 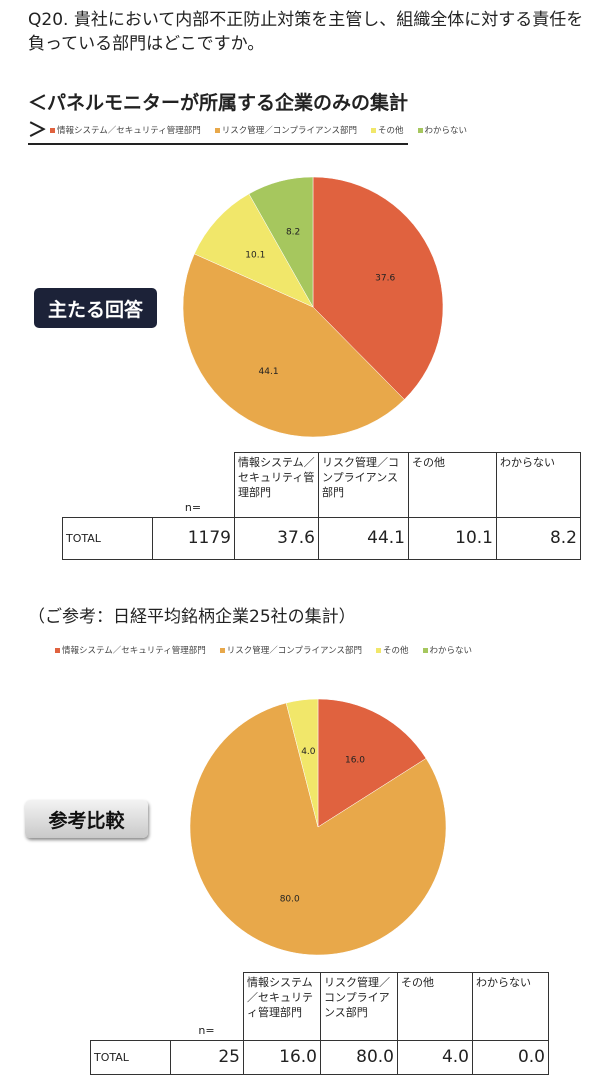 What do you see at coordinates (192, 617) in the screenshot?
I see `chart2-title: （ご参考：日経平均銘柄企業25社の集計）` at bounding box center [192, 617].